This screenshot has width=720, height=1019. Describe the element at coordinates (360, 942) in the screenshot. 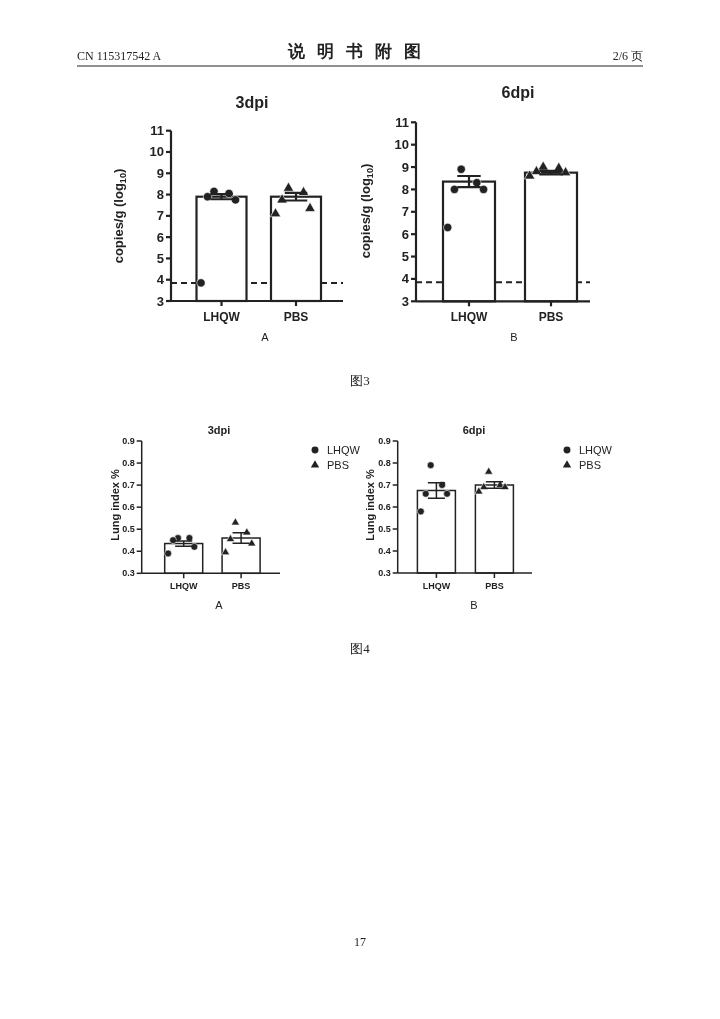

I see `text: 17` at that location.